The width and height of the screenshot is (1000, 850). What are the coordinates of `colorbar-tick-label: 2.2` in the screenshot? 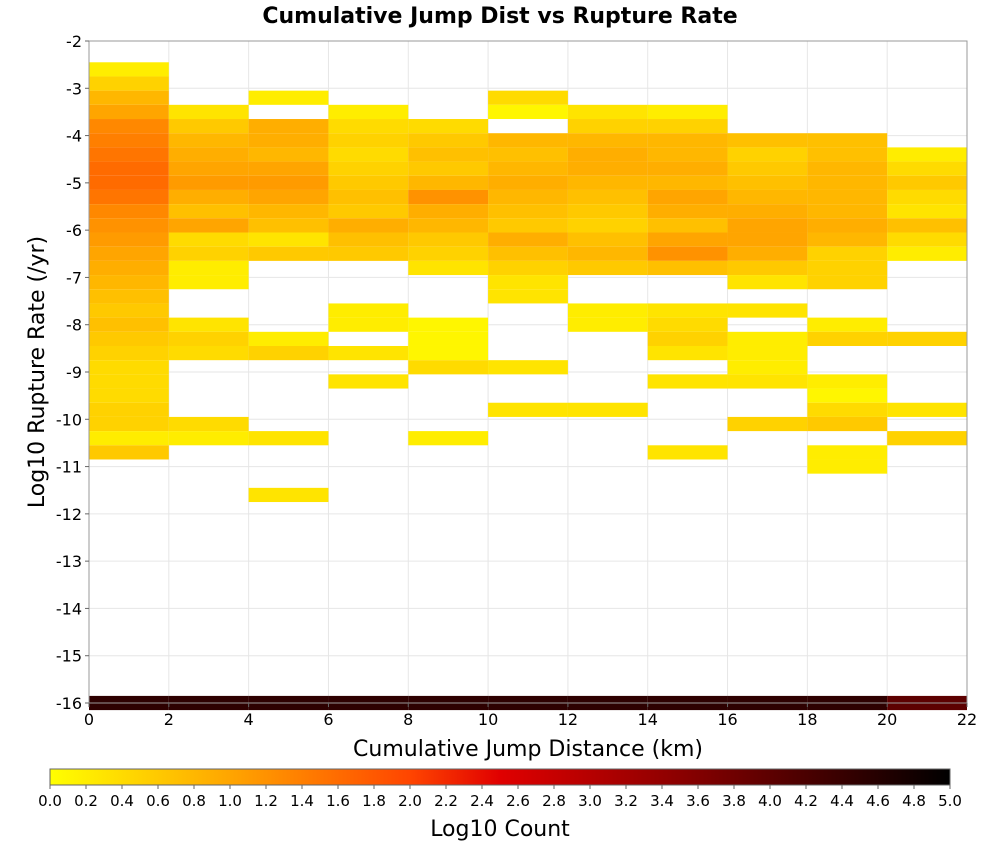 It's located at (446, 801).